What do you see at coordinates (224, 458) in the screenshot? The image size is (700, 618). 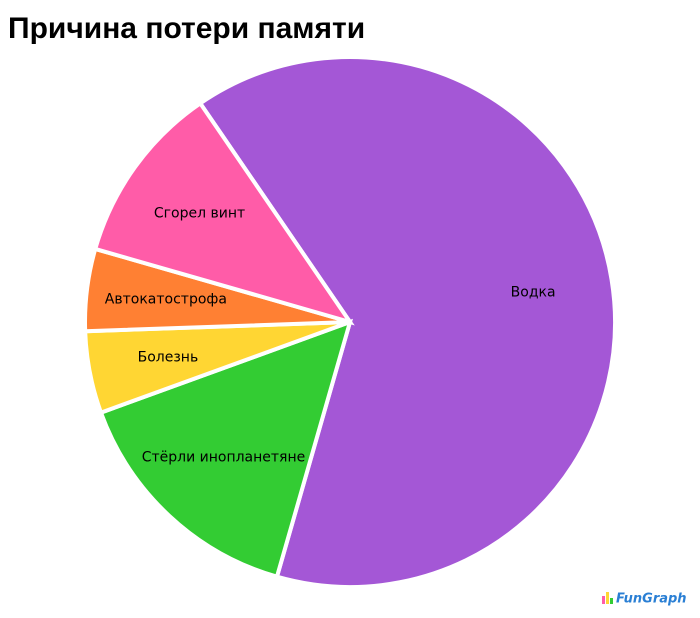 I see `slice-label: Стёрли инопланетяне` at bounding box center [224, 458].